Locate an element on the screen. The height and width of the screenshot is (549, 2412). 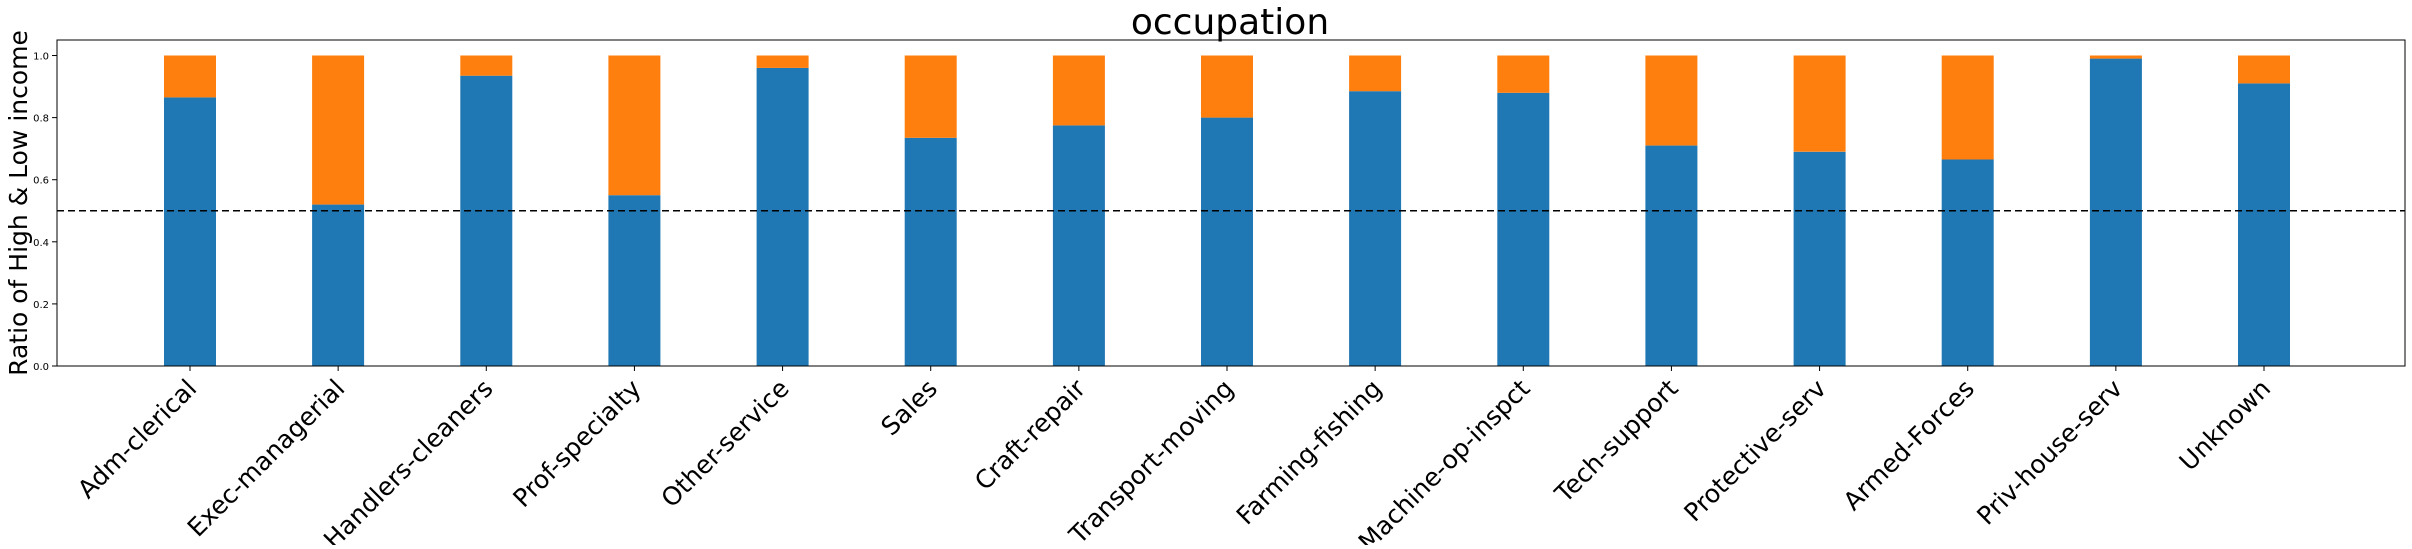
bar-series1-armed-forces is located at coordinates (1967, 262).